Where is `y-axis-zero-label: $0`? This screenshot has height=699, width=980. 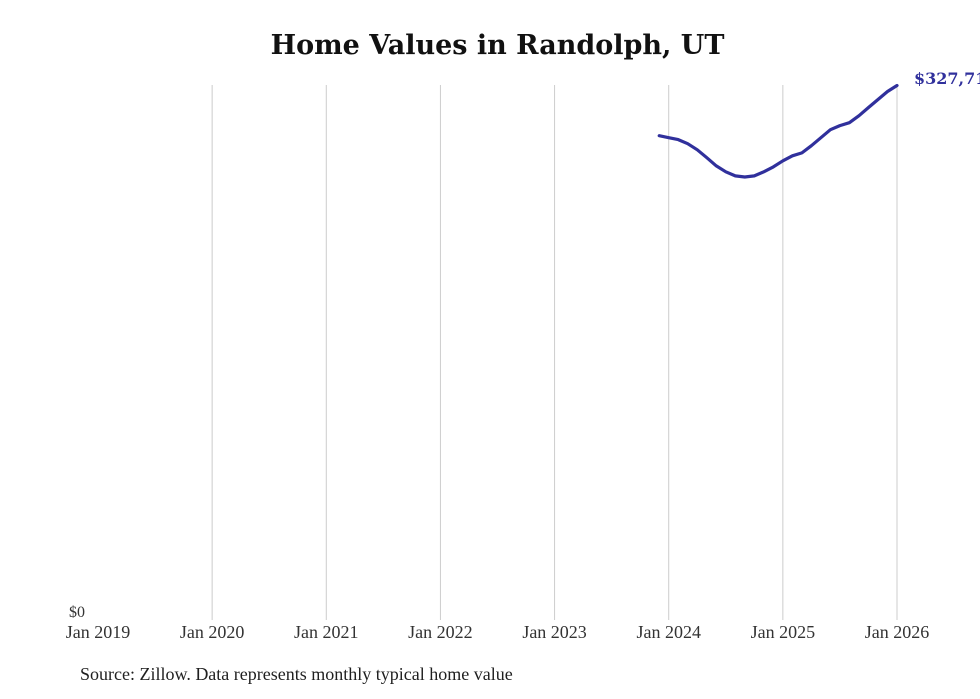
y-axis-zero-label: $0 is located at coordinates (77, 612).